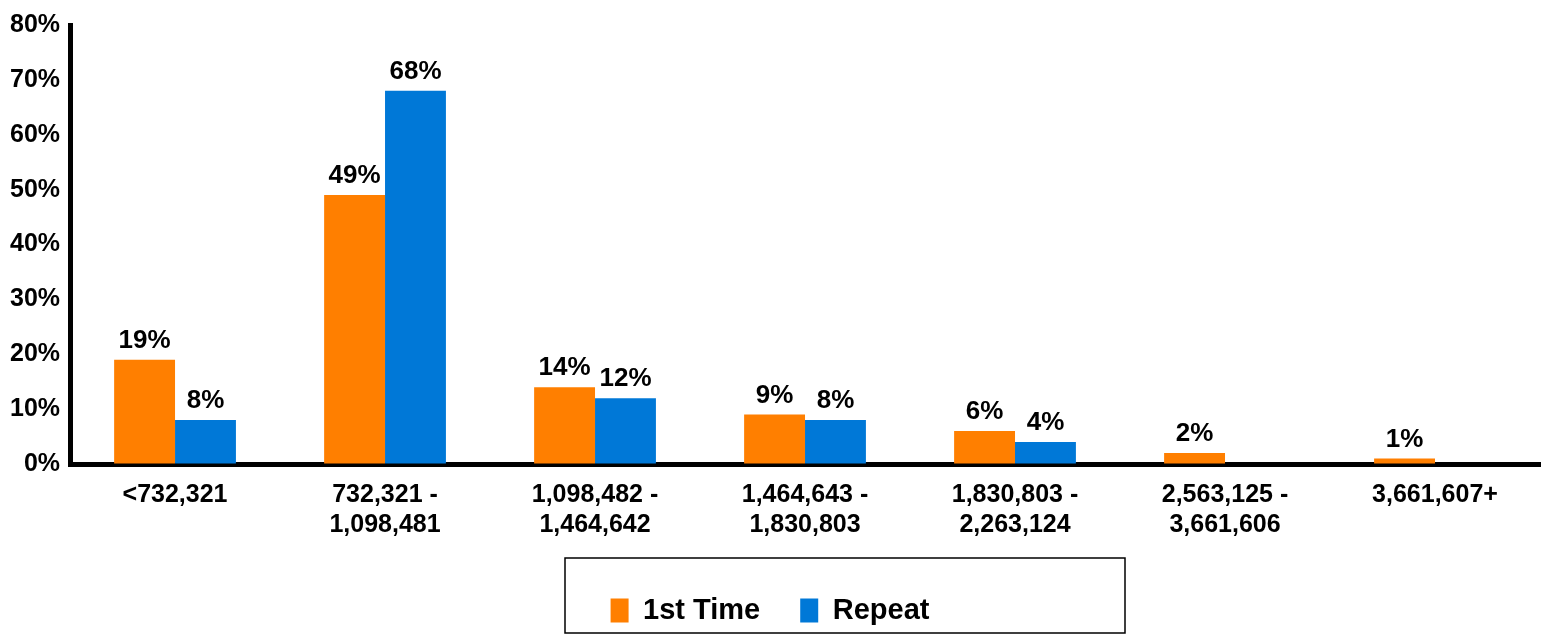 The height and width of the screenshot is (635, 1545). Describe the element at coordinates (702, 608) in the screenshot. I see `legend-label: 1st Time` at that location.